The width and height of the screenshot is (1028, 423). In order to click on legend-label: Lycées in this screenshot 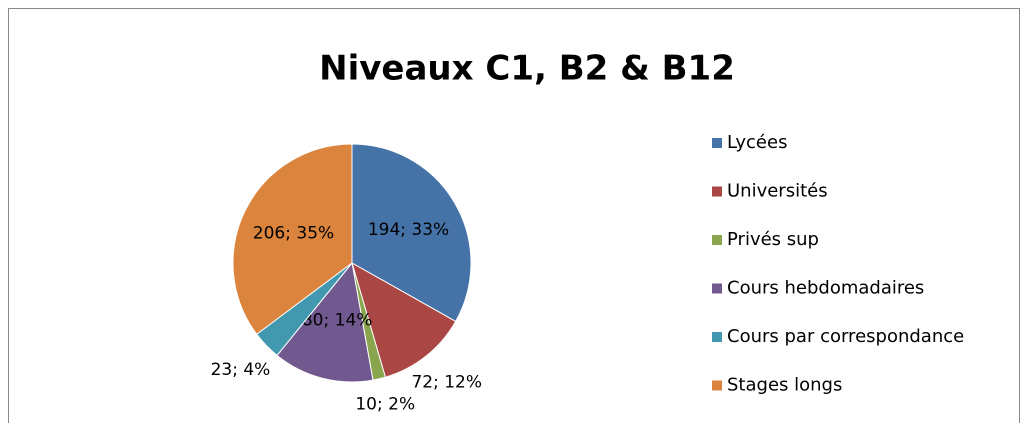, I will do `click(757, 142)`.